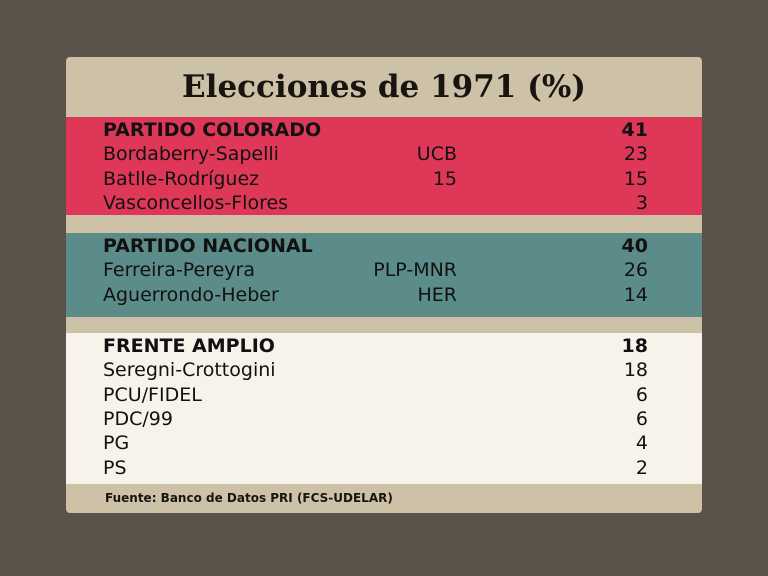 The image size is (768, 576). I want to click on party-total: 18, so click(634, 346).